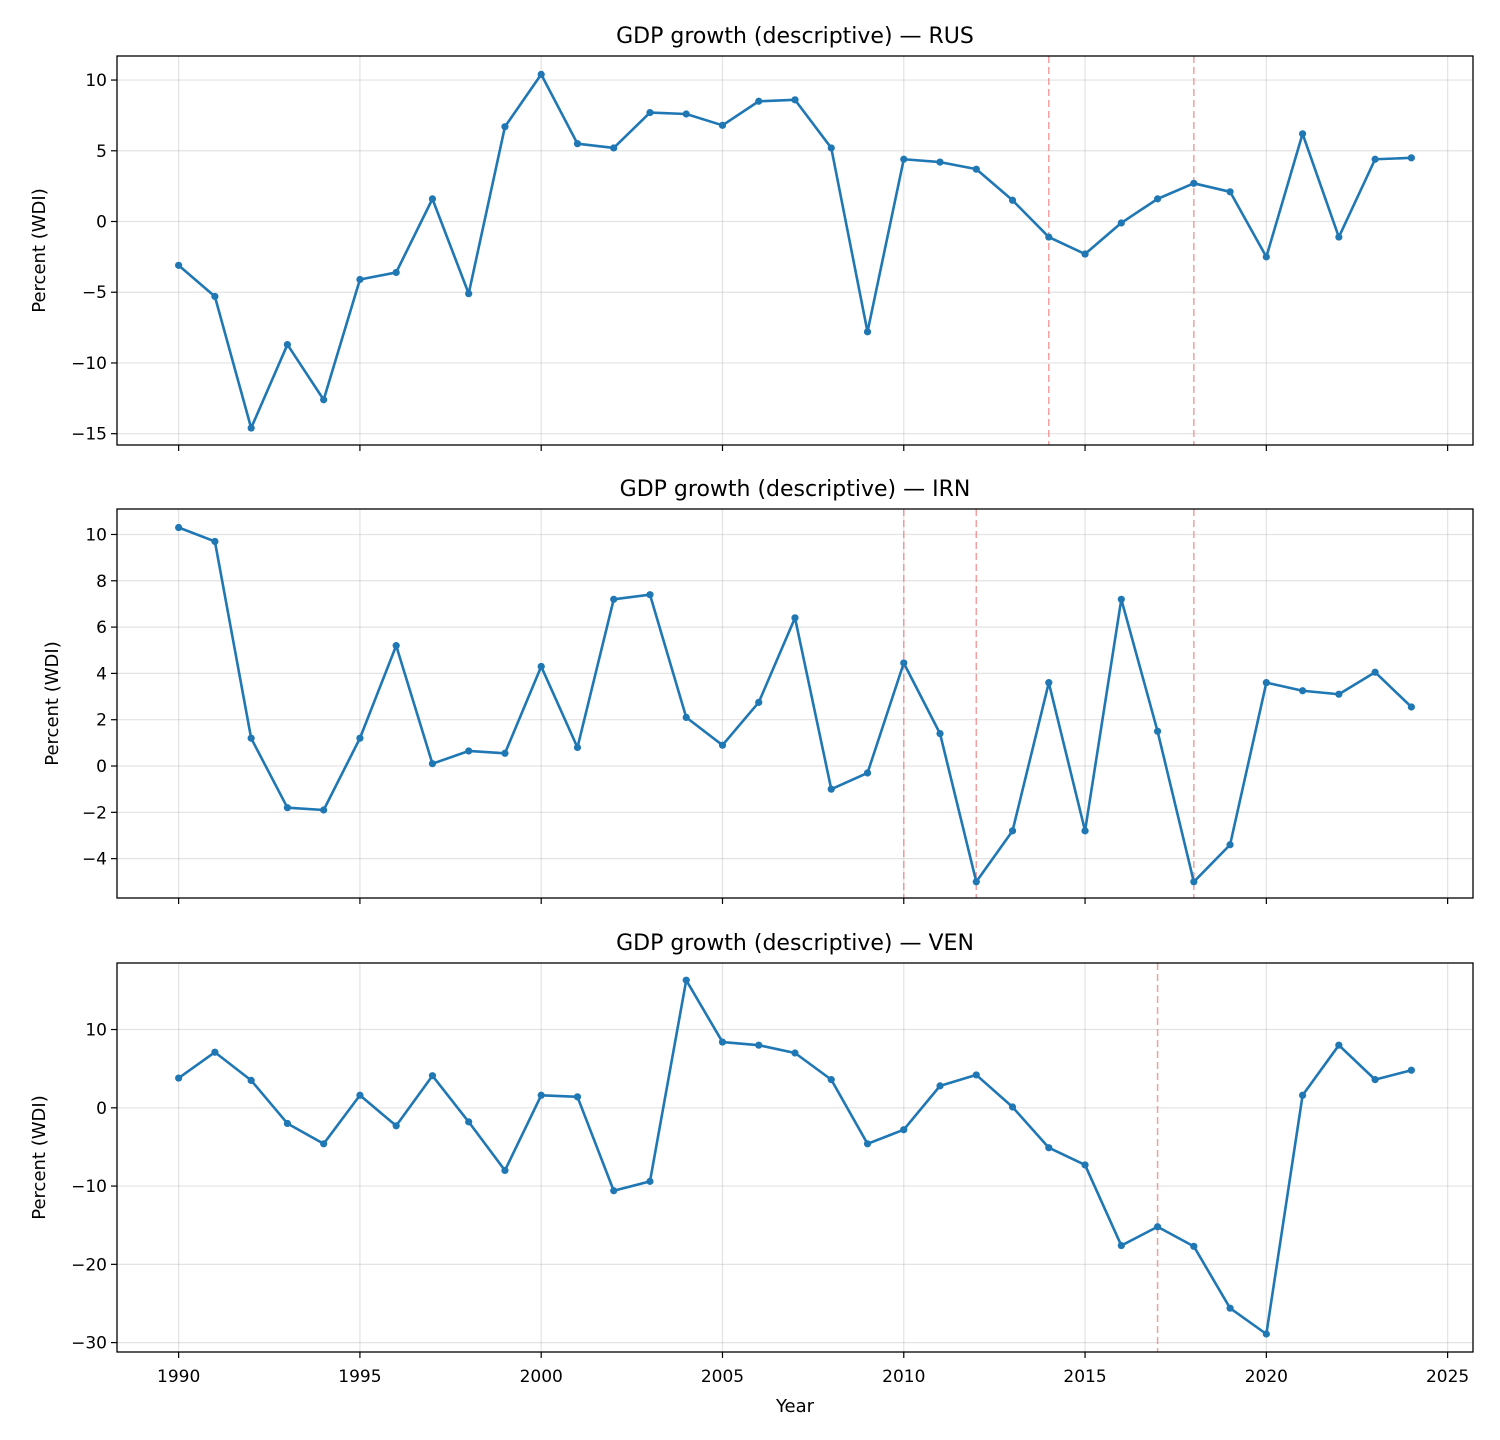  Describe the element at coordinates (101, 152) in the screenshot. I see `y-tick-label: 5` at that location.